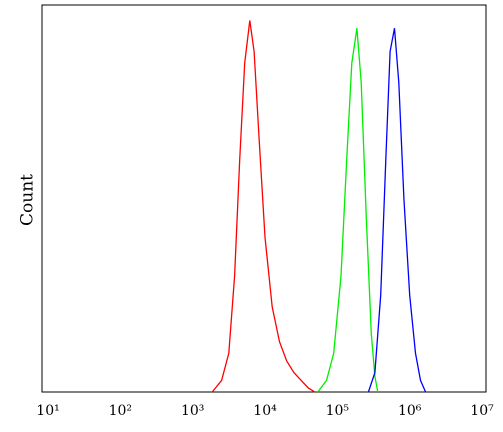  Describe the element at coordinates (338, 411) in the screenshot. I see `x-tick-label: 10⁵` at that location.